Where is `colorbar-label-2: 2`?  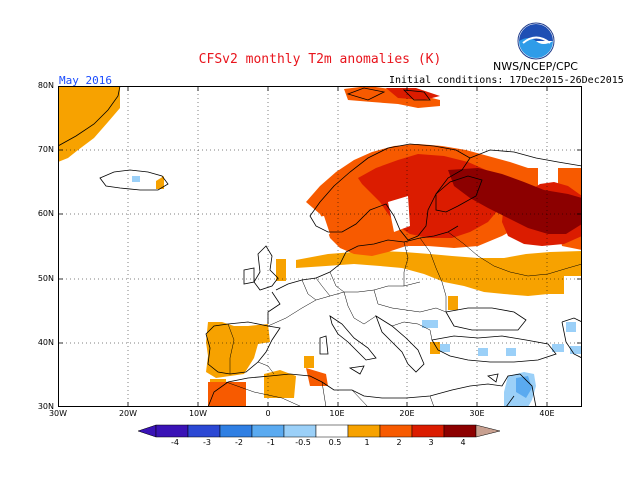
colorbar-label-2: 2 is located at coordinates (399, 442).